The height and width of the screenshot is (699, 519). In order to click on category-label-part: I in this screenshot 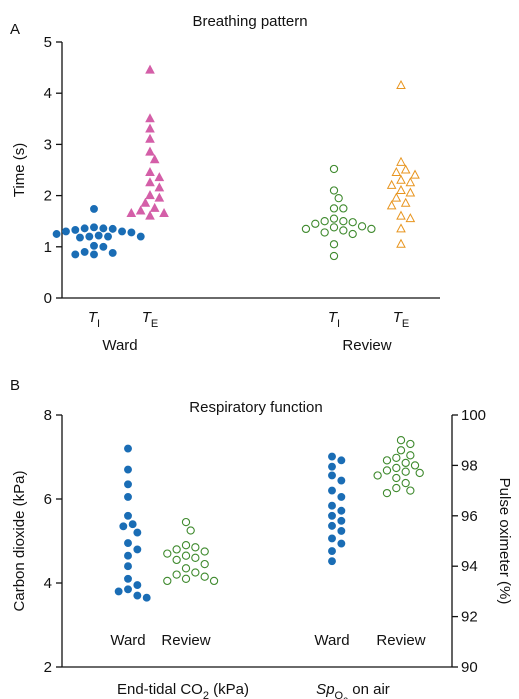, I will do `click(98, 324)`.